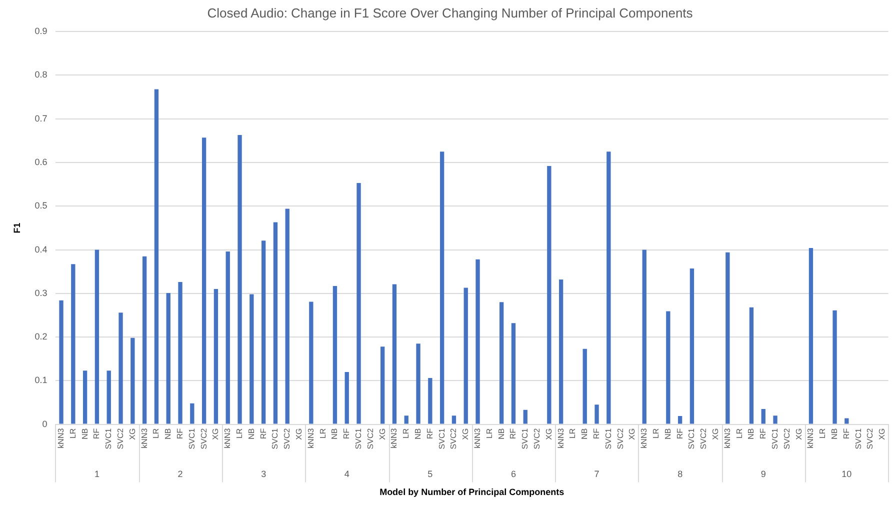  Describe the element at coordinates (41, 118) in the screenshot. I see `y-tick-label: 0.7` at that location.